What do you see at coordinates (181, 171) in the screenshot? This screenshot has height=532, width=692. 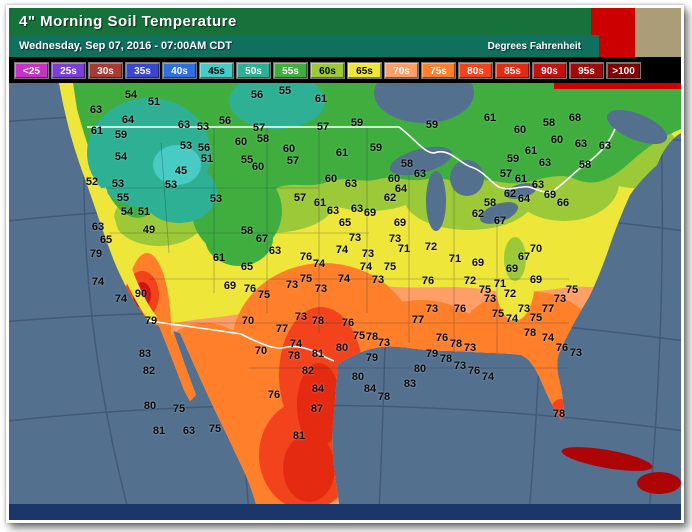 I see `station-temp: 45` at bounding box center [181, 171].